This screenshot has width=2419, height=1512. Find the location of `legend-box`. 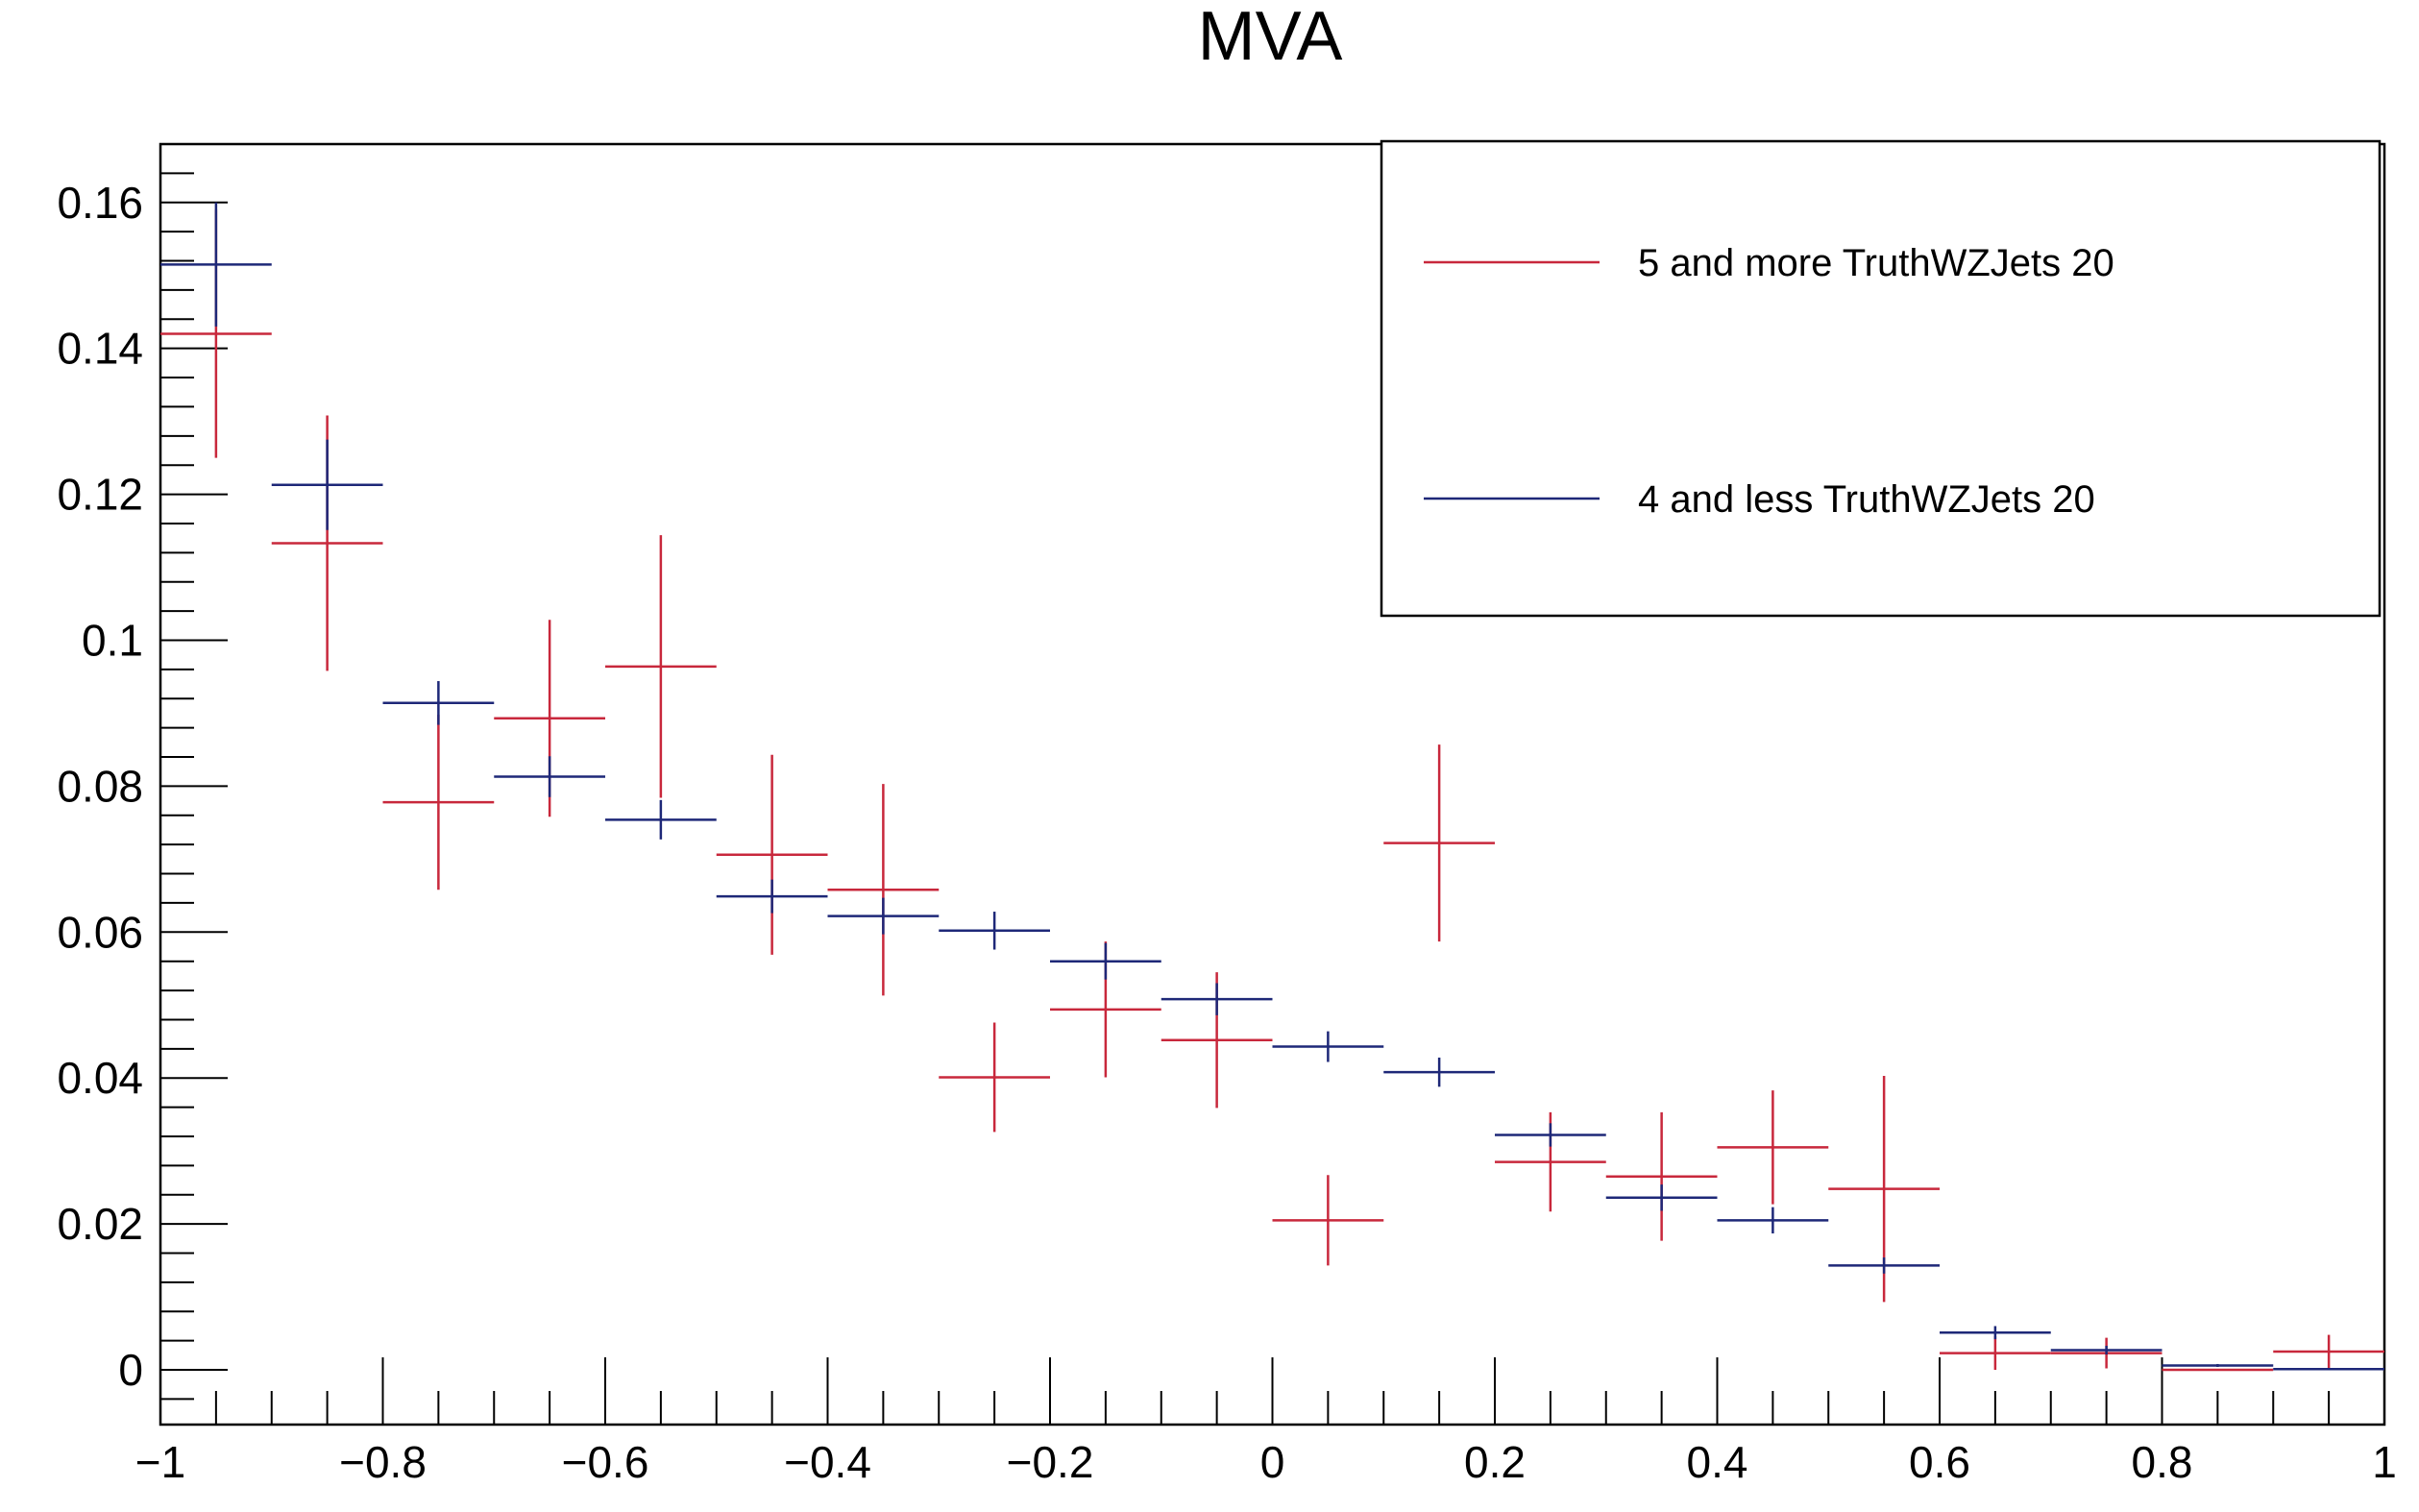

legend-box is located at coordinates (1881, 378).